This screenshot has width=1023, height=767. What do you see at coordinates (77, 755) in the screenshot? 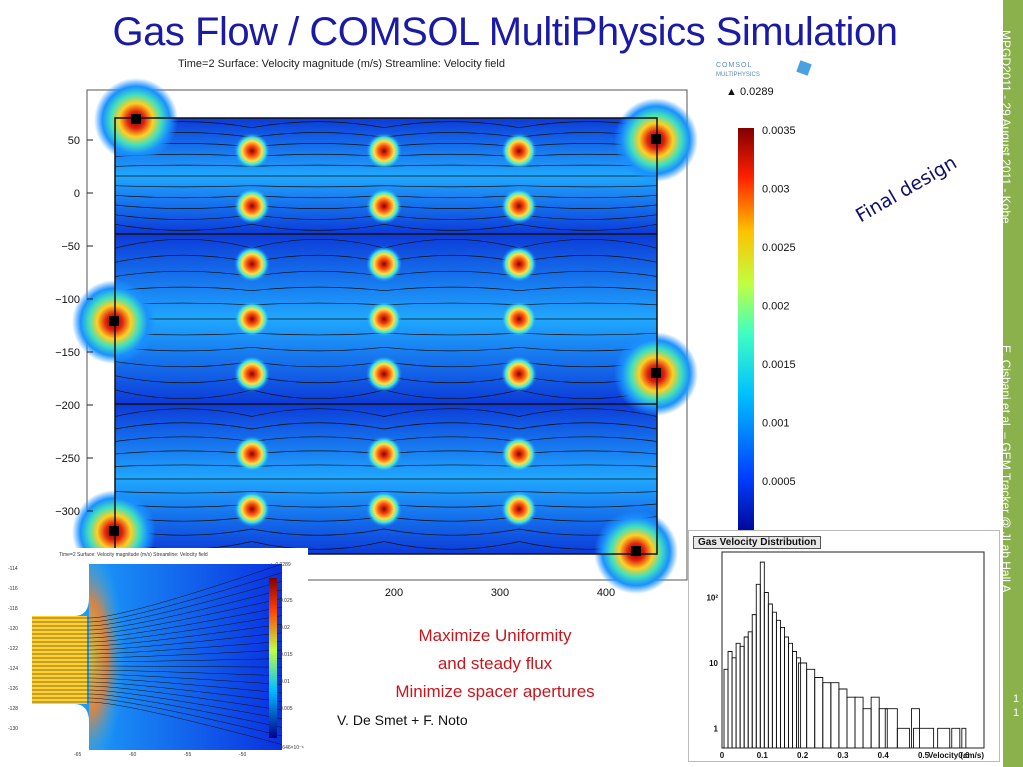
I see `inset-x-tick: -65` at bounding box center [77, 755].